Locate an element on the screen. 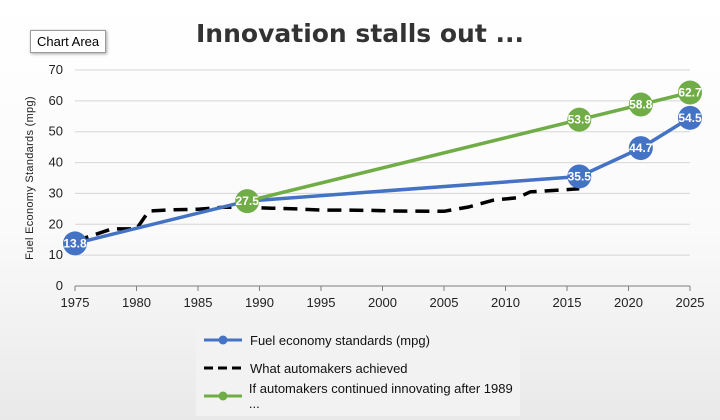 The width and height of the screenshot is (720, 420). x-tick-label: 2010 is located at coordinates (505, 302).